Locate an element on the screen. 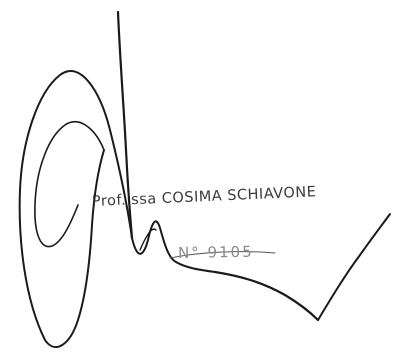 Image resolution: width=393 pixels, height=355 pixels. stamp-number-line: N° 9105 is located at coordinates (215, 252).